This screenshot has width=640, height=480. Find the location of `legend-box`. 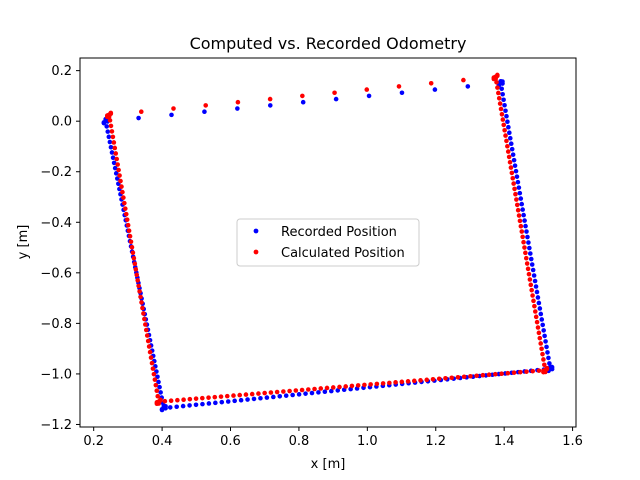

legend-box is located at coordinates (328, 242).